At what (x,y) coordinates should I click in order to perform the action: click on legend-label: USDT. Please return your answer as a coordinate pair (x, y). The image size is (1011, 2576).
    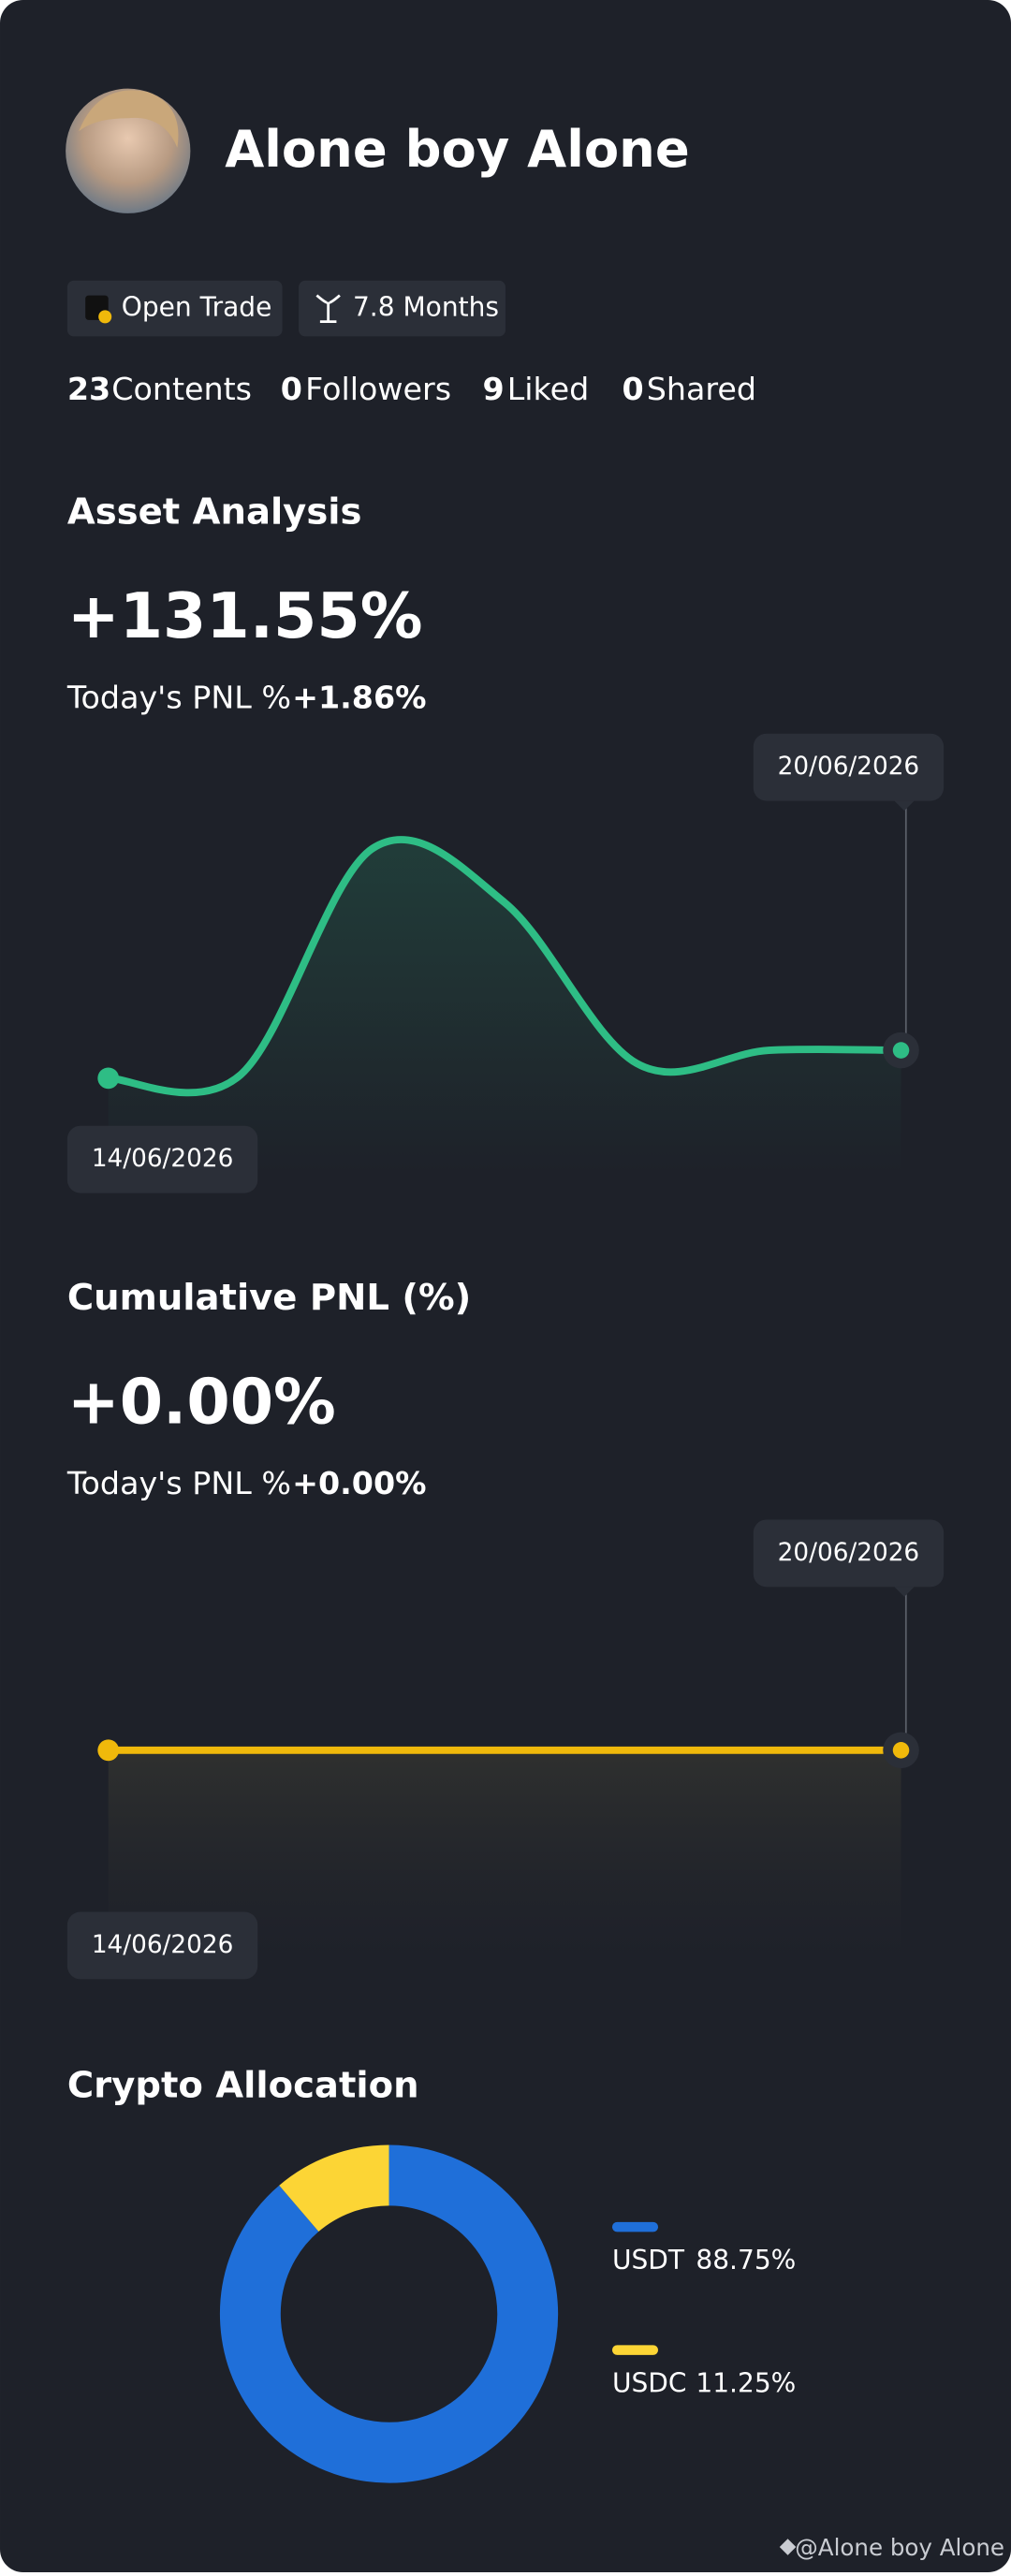
    Looking at the image, I should click on (648, 2260).